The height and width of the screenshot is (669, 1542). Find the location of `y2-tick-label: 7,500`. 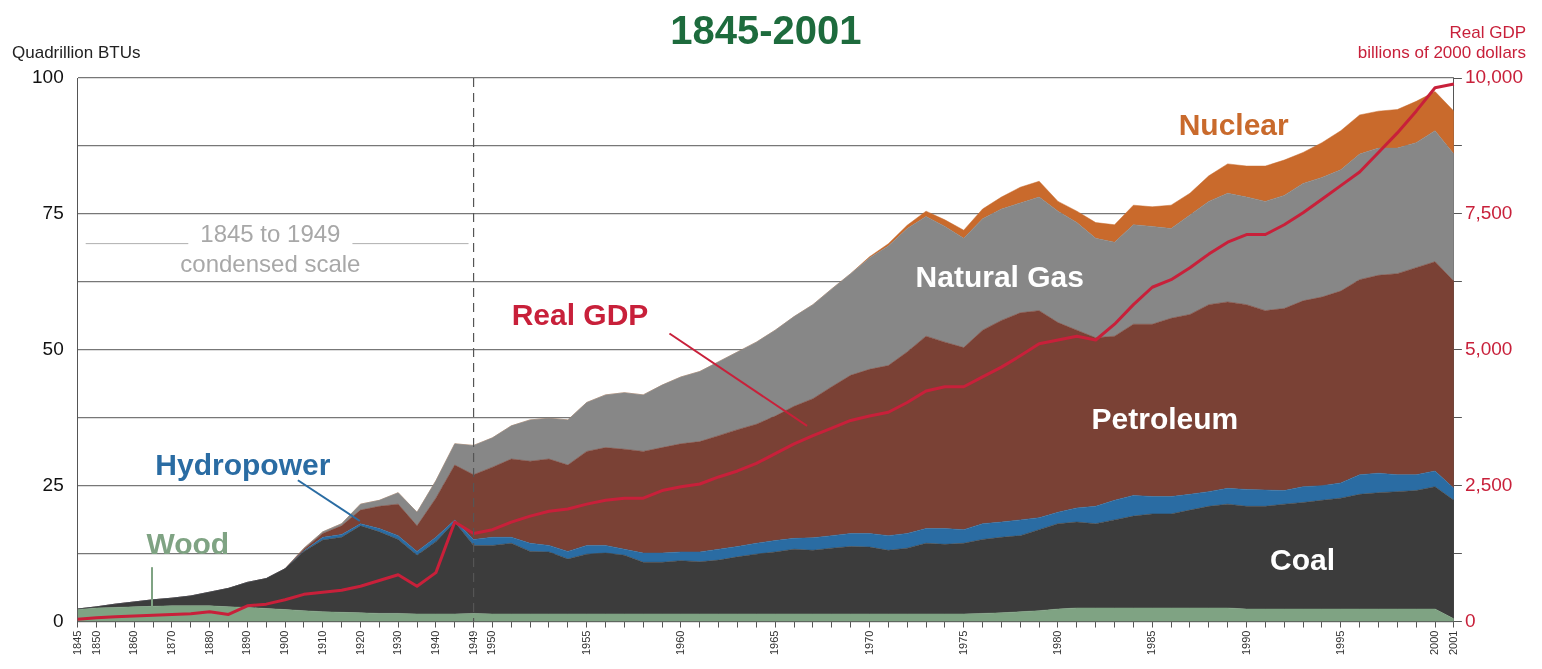

y2-tick-label: 7,500 is located at coordinates (1488, 213).